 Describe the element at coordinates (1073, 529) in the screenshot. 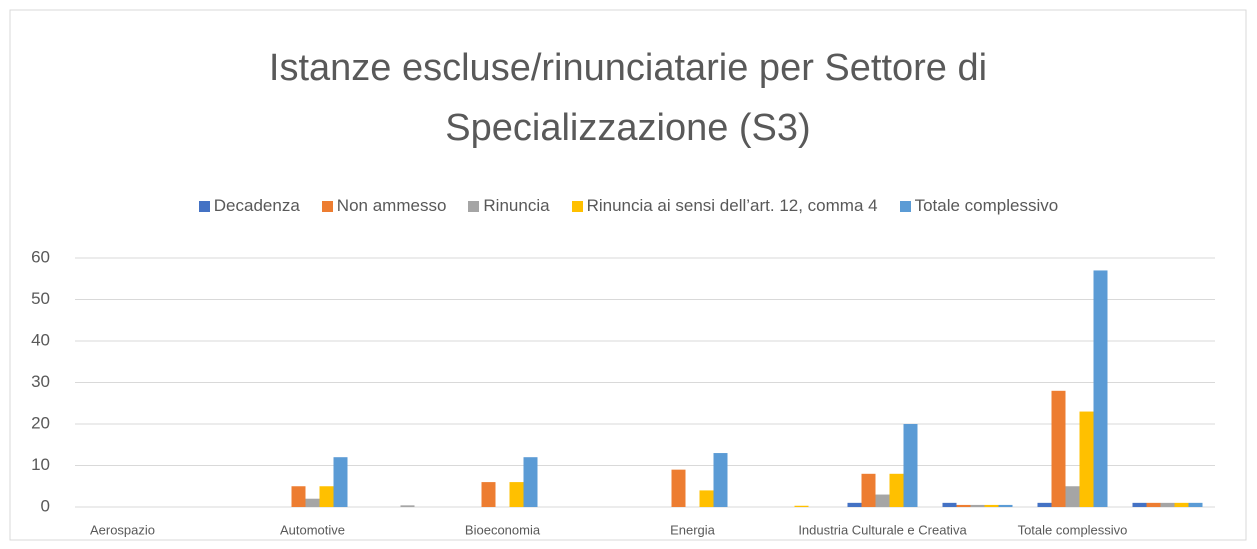

I see `x-tick-label: Totale complessivo` at that location.